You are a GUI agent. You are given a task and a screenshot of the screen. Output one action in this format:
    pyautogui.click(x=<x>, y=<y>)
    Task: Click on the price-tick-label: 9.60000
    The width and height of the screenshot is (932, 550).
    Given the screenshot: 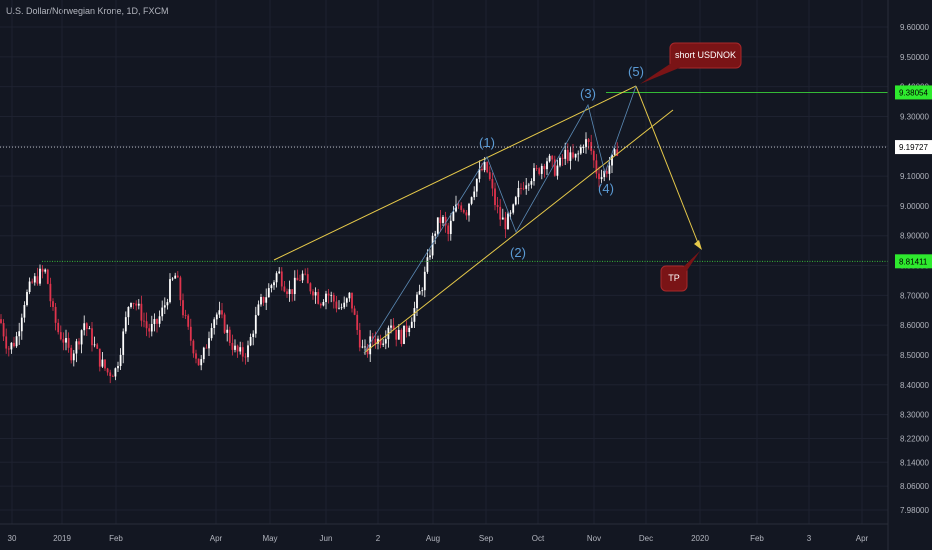 What is the action you would take?
    pyautogui.click(x=914, y=27)
    